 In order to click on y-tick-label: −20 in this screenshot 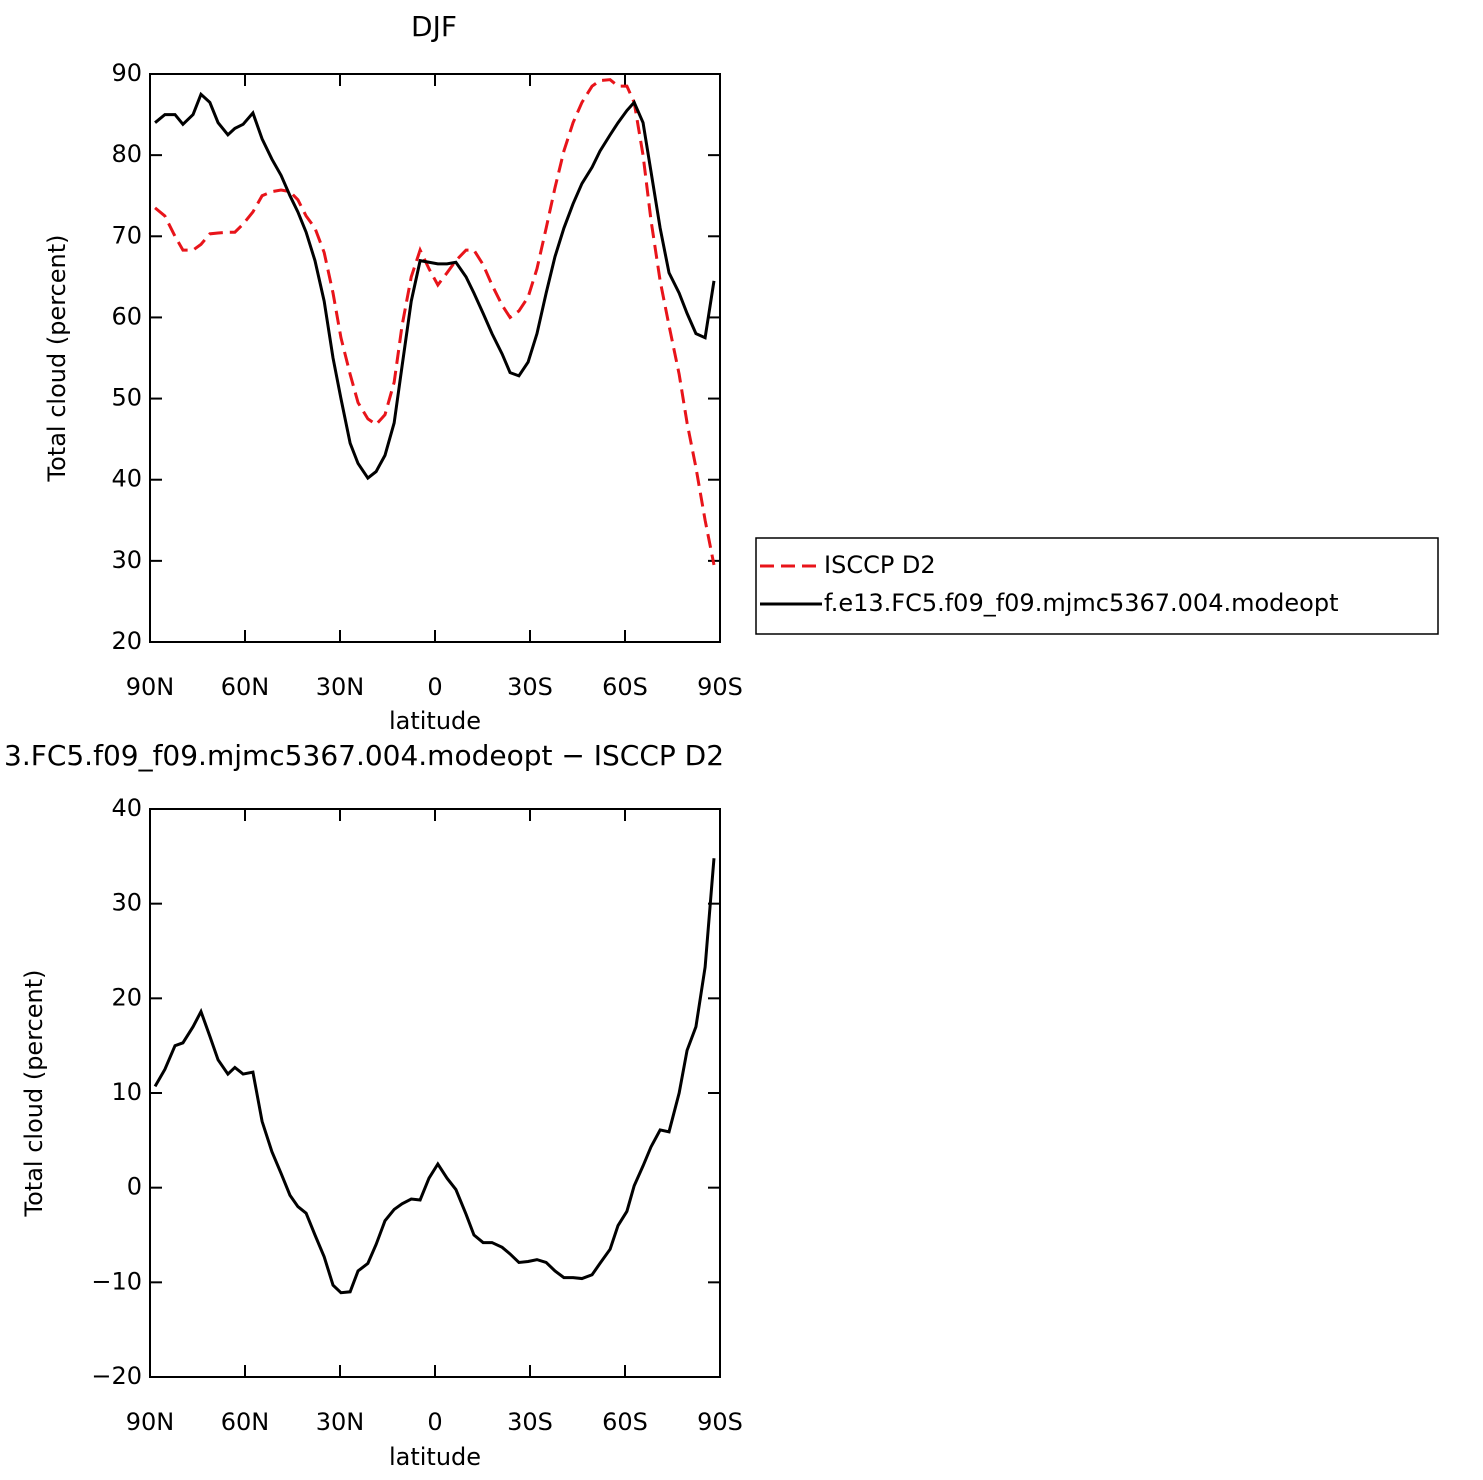, I will do `click(116, 1376)`.